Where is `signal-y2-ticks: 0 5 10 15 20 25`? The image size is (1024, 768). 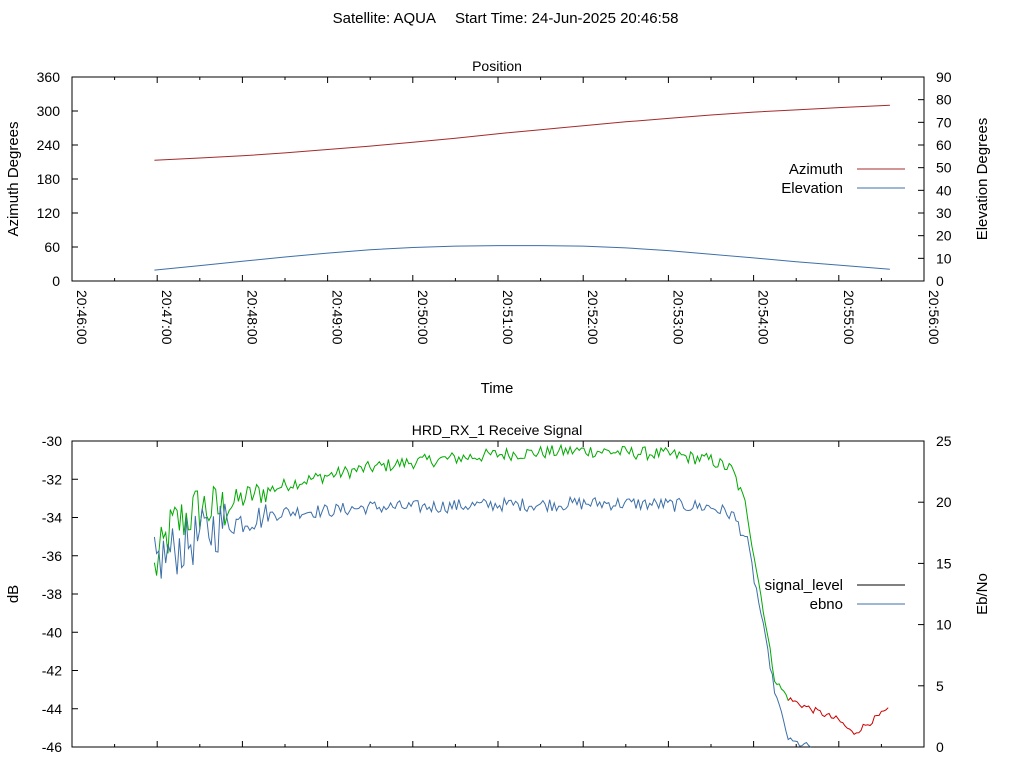
signal-y2-ticks: 0 5 10 15 20 25 is located at coordinates (935, 594).